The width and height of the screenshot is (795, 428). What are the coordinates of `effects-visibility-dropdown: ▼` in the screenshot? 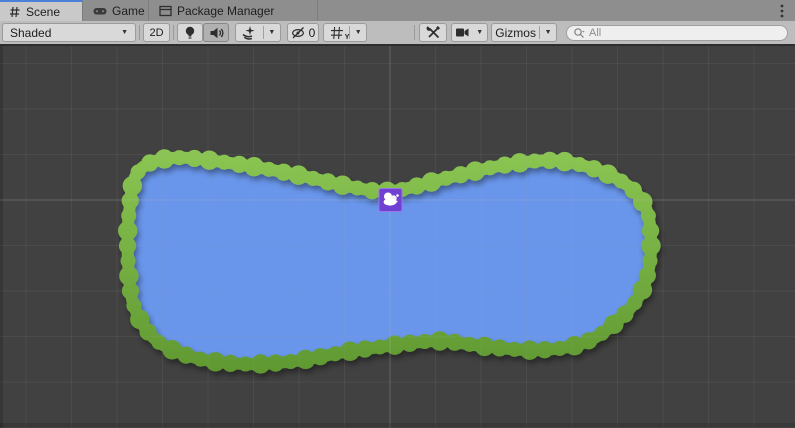 It's located at (258, 32).